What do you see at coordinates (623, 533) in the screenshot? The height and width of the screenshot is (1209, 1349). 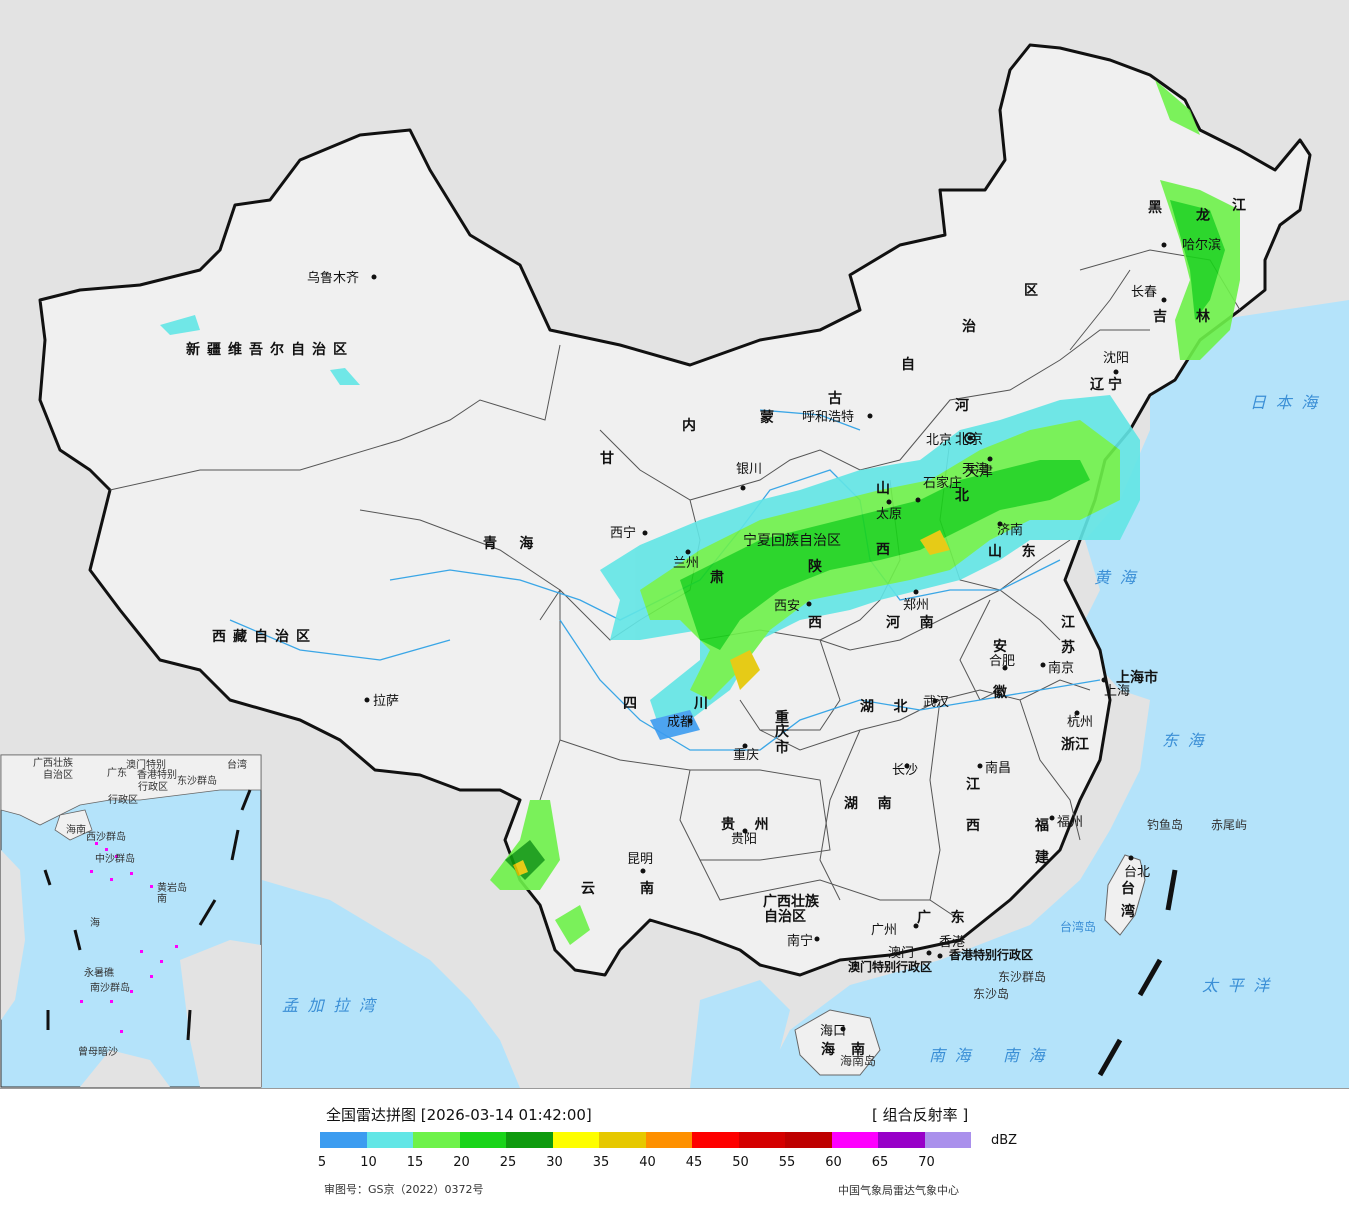 I see `city-label: 西宁` at bounding box center [623, 533].